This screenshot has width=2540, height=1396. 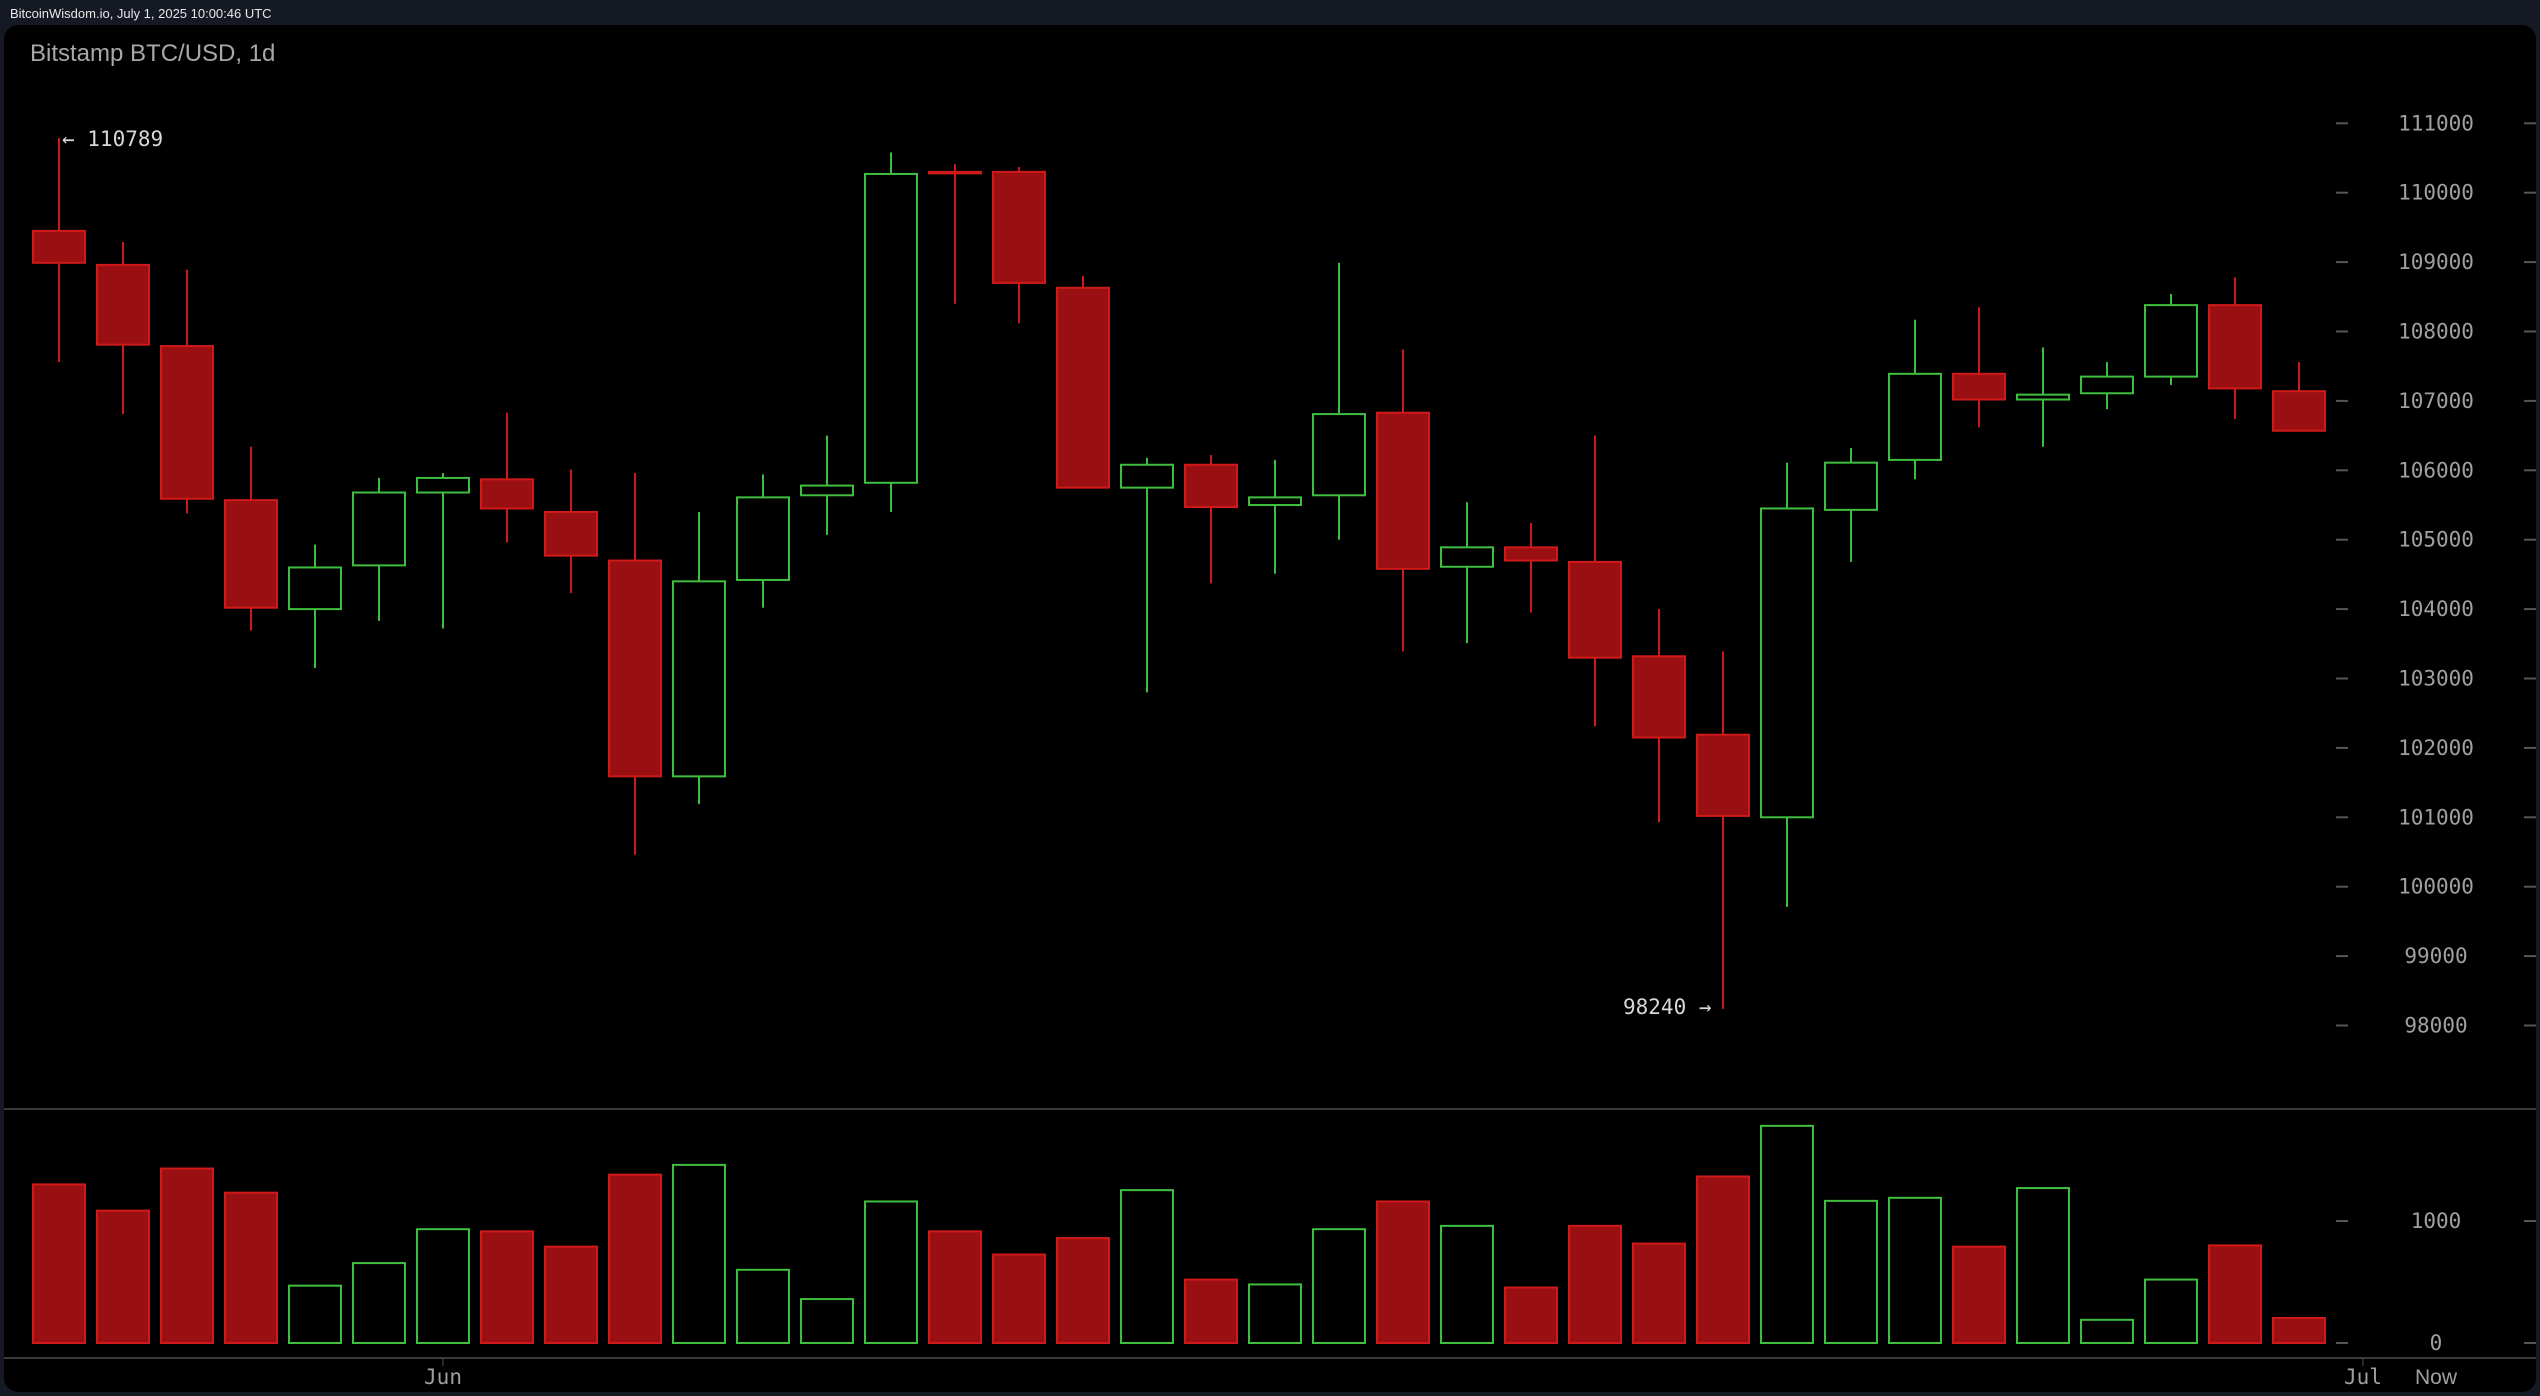 What do you see at coordinates (2436, 1343) in the screenshot?
I see `volume-tick-label: 0` at bounding box center [2436, 1343].